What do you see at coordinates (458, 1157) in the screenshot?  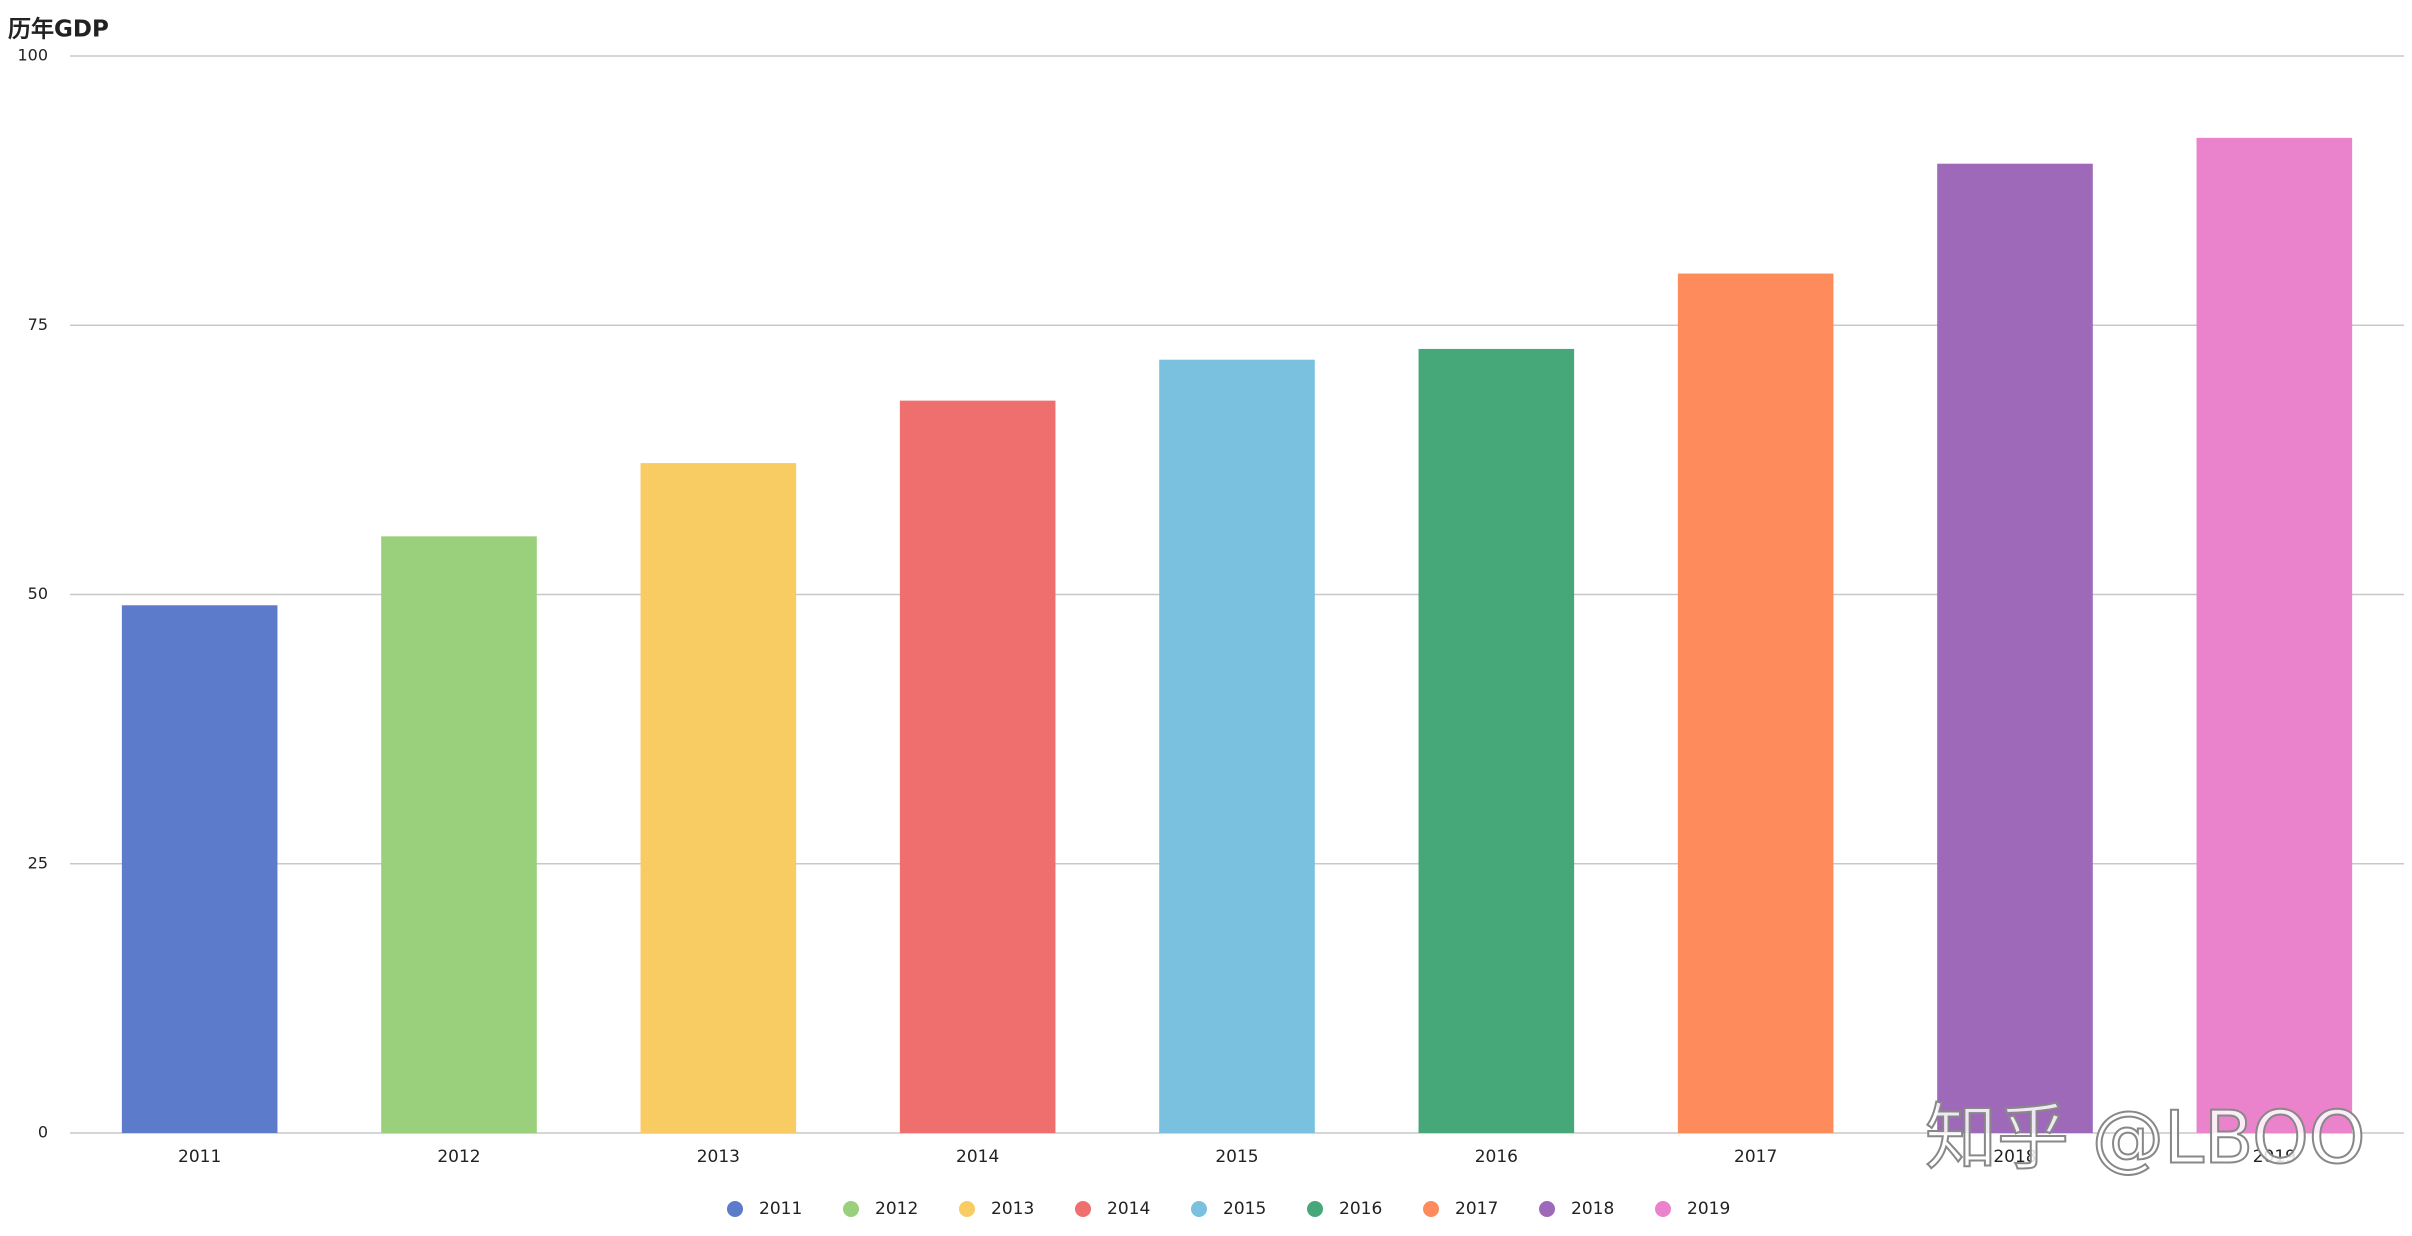 I see `x-tick-label: 2012` at bounding box center [458, 1157].